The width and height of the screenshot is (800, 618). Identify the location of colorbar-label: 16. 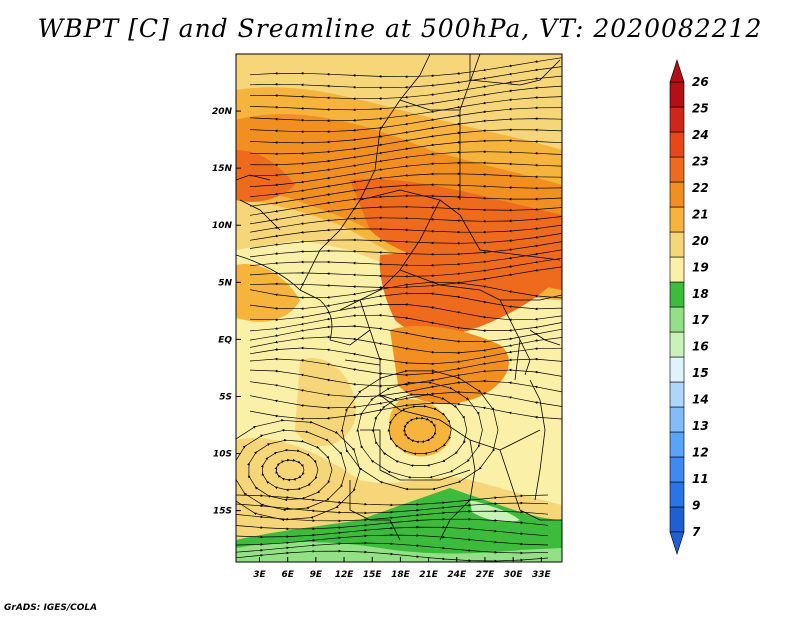
(700, 347).